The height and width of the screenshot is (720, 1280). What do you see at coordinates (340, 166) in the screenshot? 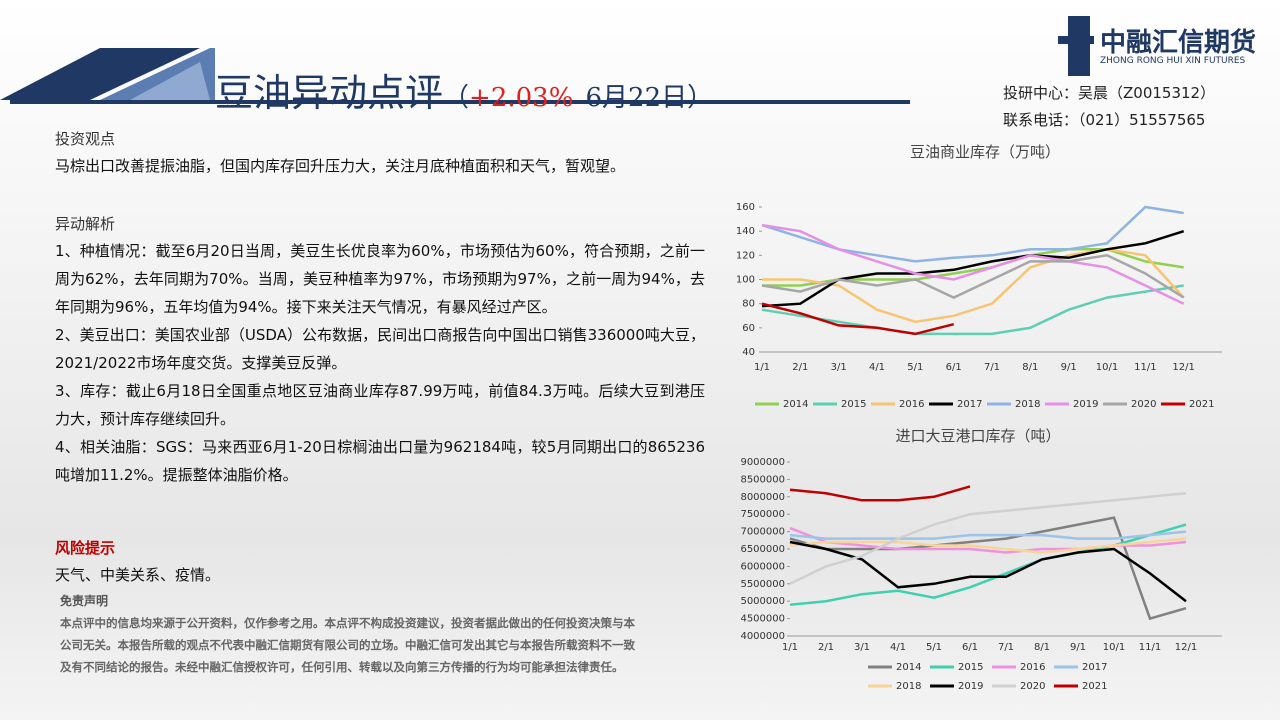
I see `paragraph: 马棕出口改善提振油脂，但国内库存回升压力大，关注月底种植面积和天气，暂观望。` at bounding box center [340, 166].